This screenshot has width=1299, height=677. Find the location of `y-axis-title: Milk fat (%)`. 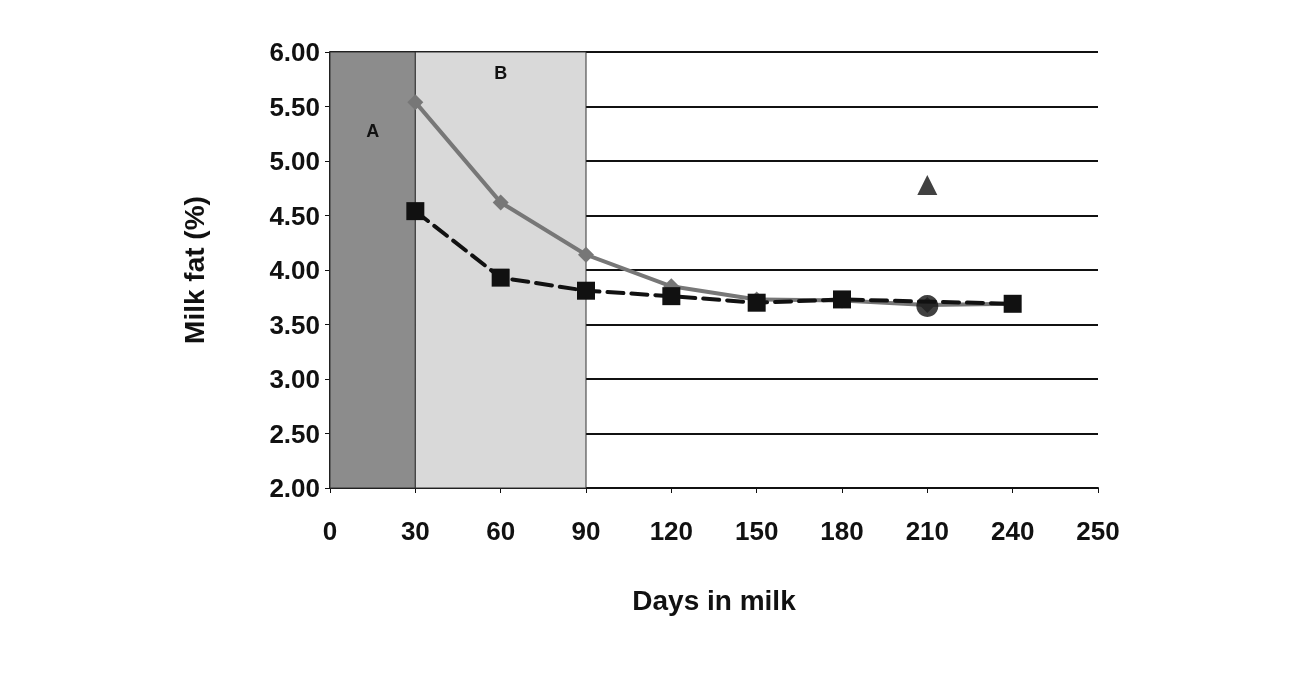

y-axis-title: Milk fat (%) is located at coordinates (194, 270).